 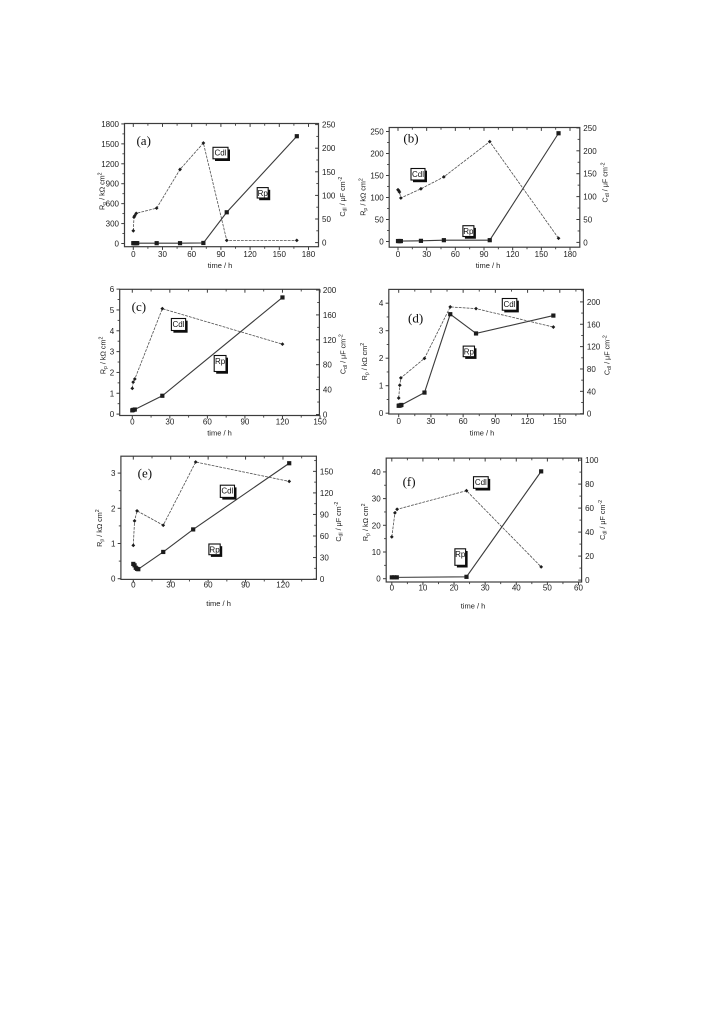 I want to click on svg-text: (f), so click(x=409, y=481).